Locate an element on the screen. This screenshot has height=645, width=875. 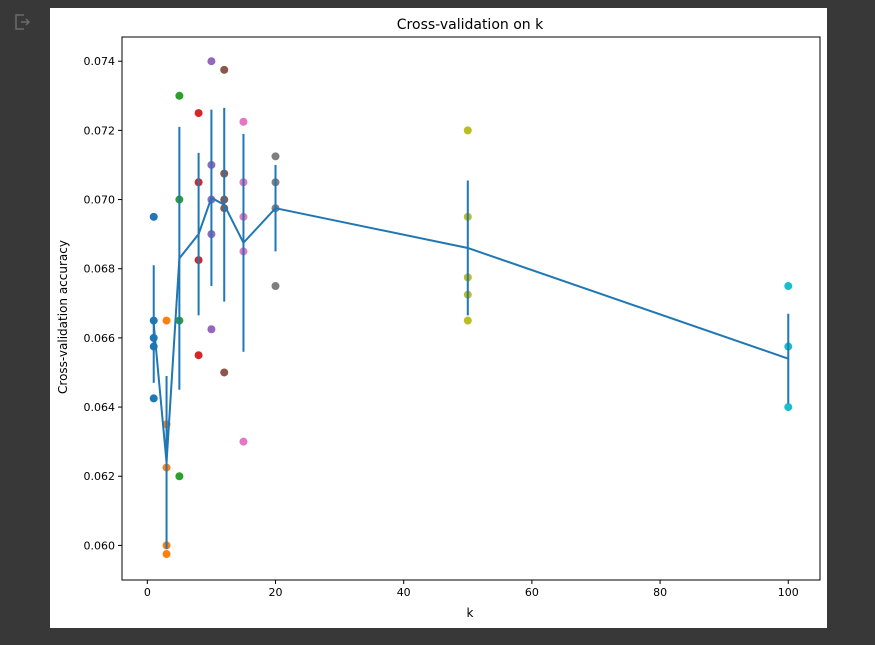
y-tick-label: 0.070 is located at coordinates (100, 200).